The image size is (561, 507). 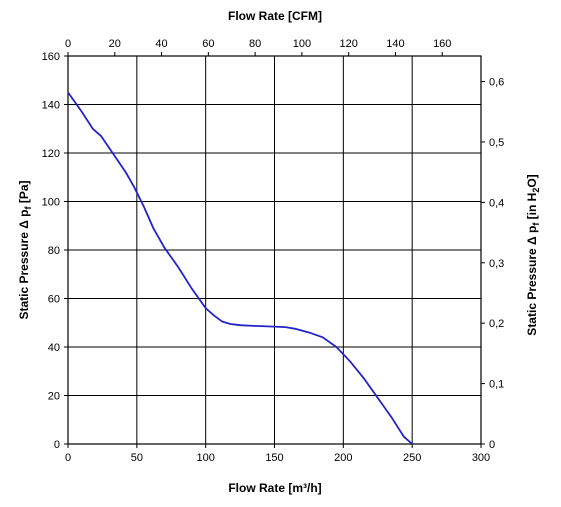 What do you see at coordinates (255, 44) in the screenshot?
I see `tick-label-top: 80` at bounding box center [255, 44].